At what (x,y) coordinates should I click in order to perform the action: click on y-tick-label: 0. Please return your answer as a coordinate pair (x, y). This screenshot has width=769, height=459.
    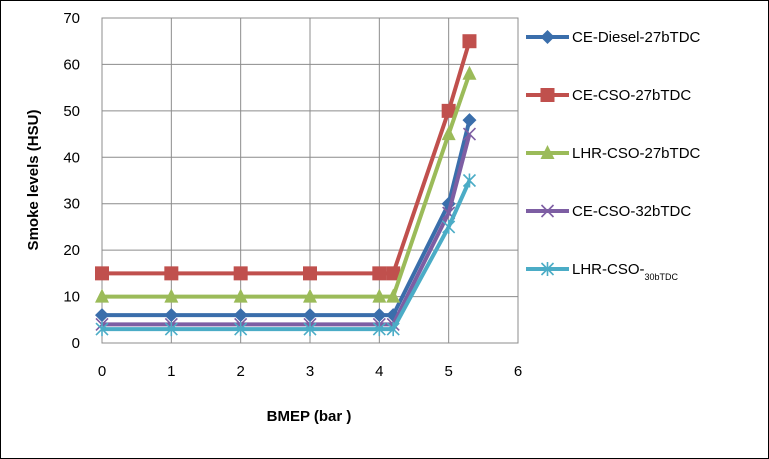
    Looking at the image, I should click on (76, 343).